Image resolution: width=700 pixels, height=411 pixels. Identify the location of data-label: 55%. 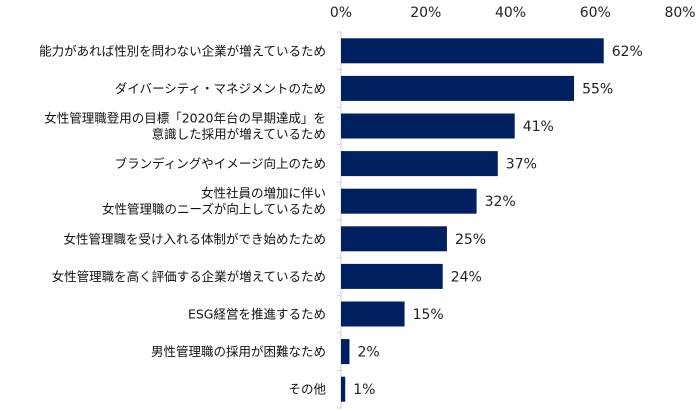
(597, 89).